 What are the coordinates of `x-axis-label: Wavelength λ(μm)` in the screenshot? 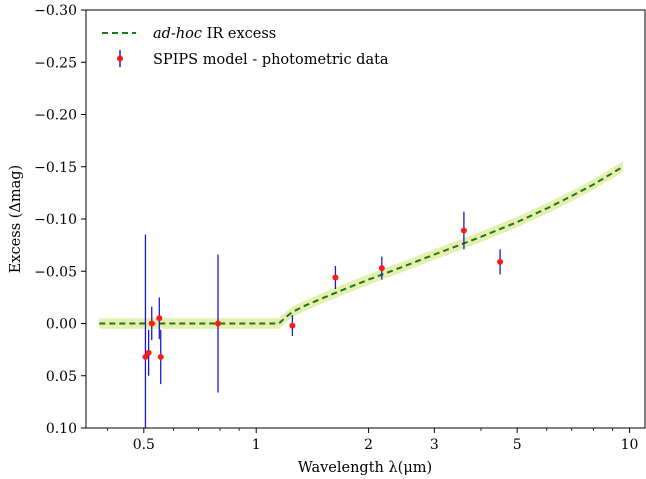 It's located at (365, 468).